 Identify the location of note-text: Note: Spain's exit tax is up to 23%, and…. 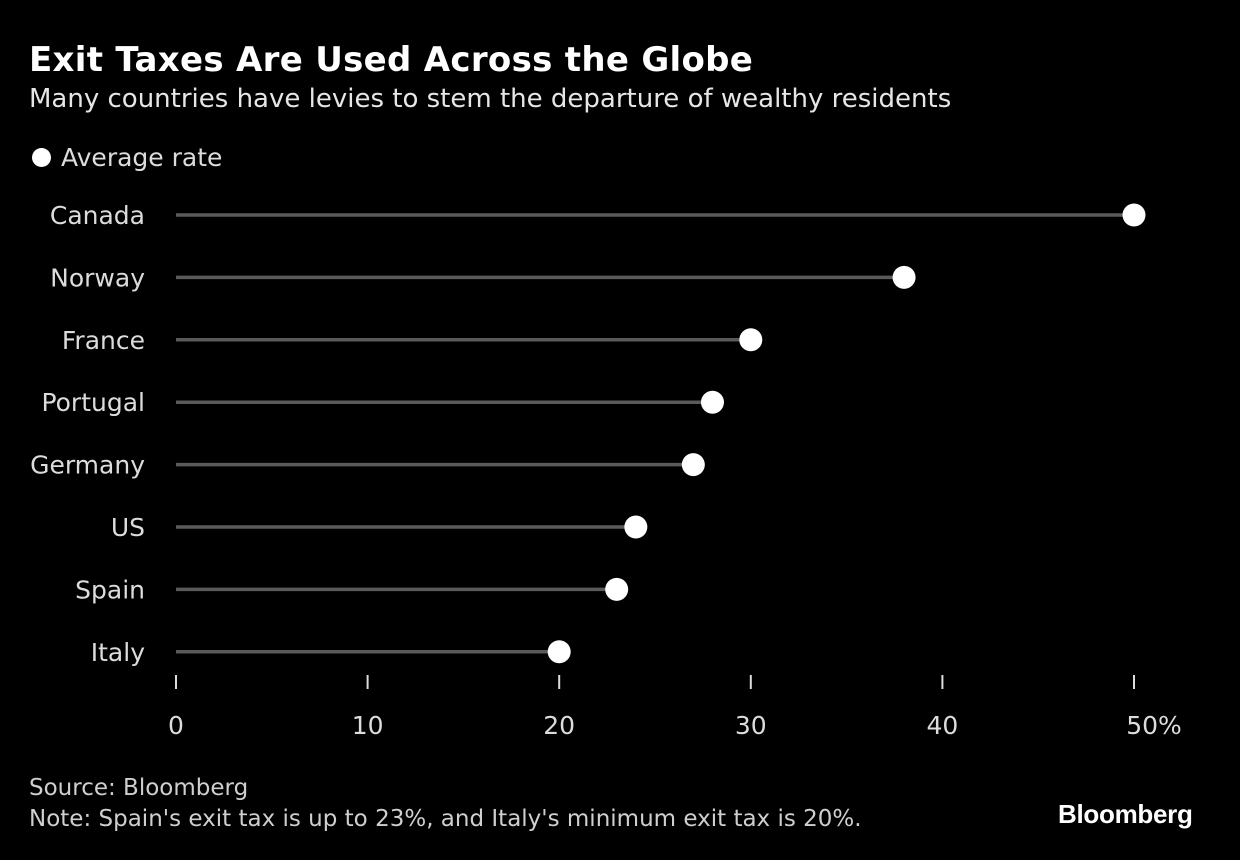
(445, 819).